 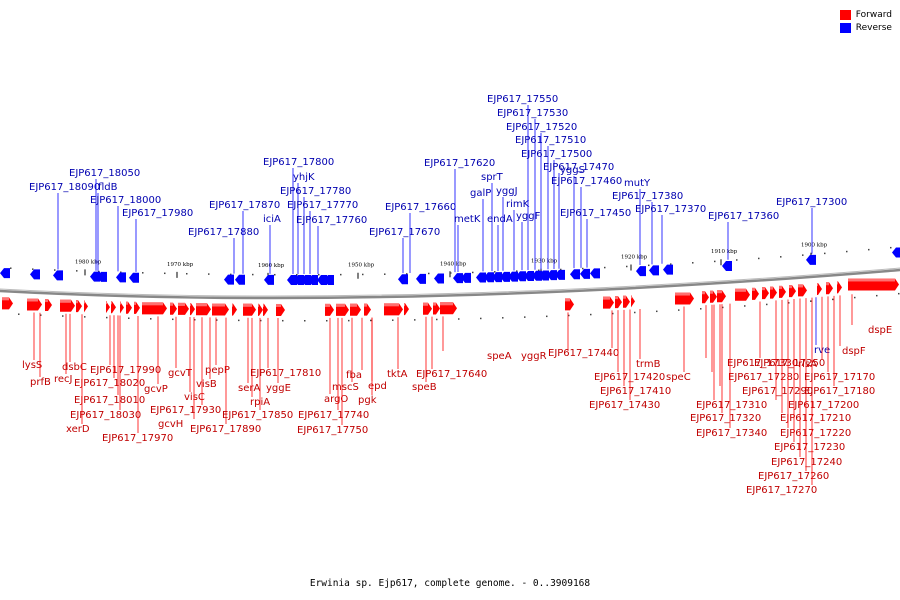 I want to click on forward-gene-label: xerD, so click(x=78, y=429).